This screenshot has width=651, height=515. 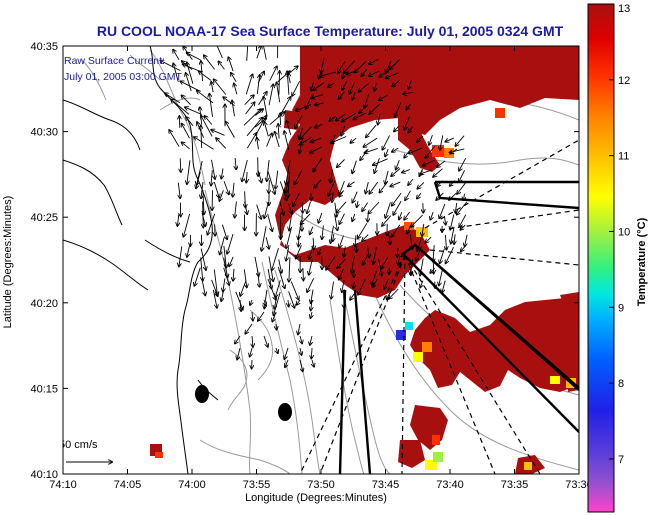 What do you see at coordinates (44, 475) in the screenshot?
I see `y-tick-label: 40:10` at bounding box center [44, 475].